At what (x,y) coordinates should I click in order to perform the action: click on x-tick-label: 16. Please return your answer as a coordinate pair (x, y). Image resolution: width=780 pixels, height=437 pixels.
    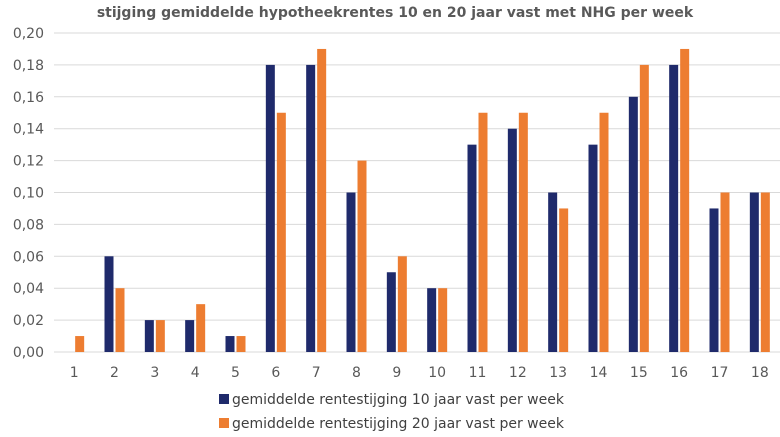
    Looking at the image, I should click on (679, 373).